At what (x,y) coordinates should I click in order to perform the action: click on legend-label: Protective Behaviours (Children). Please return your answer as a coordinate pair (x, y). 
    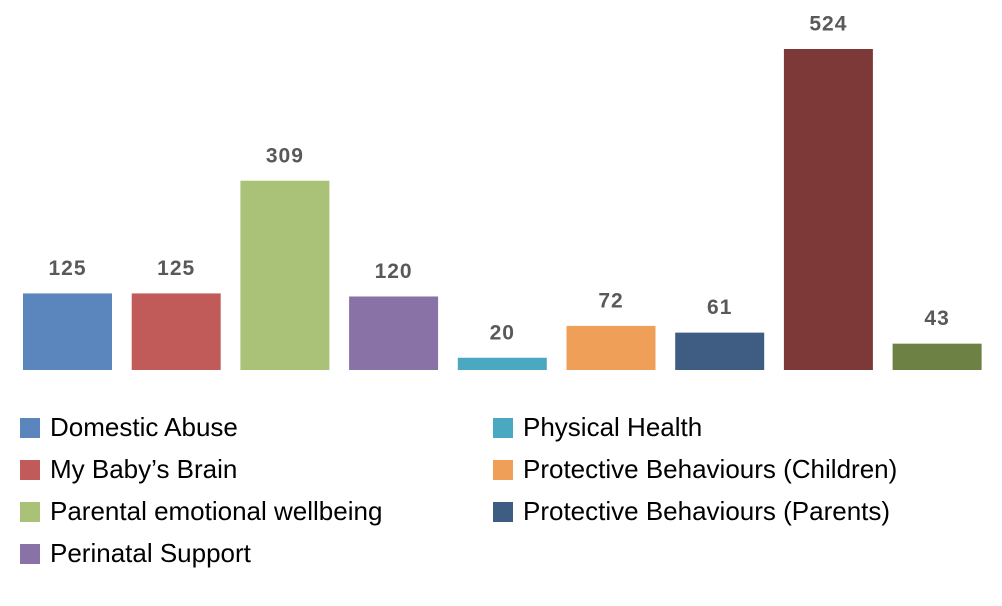
    Looking at the image, I should click on (710, 469).